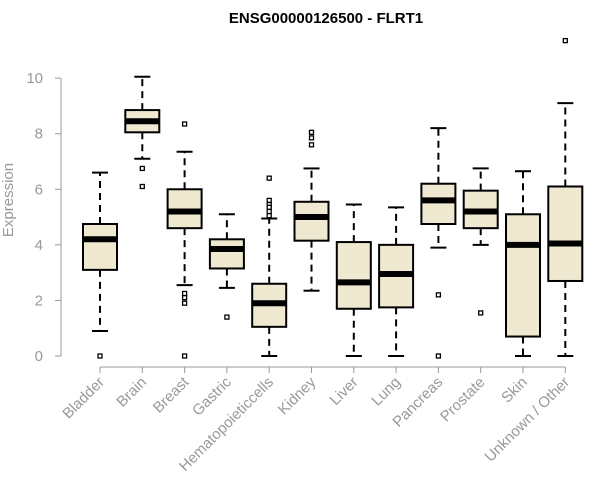  Describe the element at coordinates (463, 400) in the screenshot. I see `x-tick-label: Prostate` at that location.